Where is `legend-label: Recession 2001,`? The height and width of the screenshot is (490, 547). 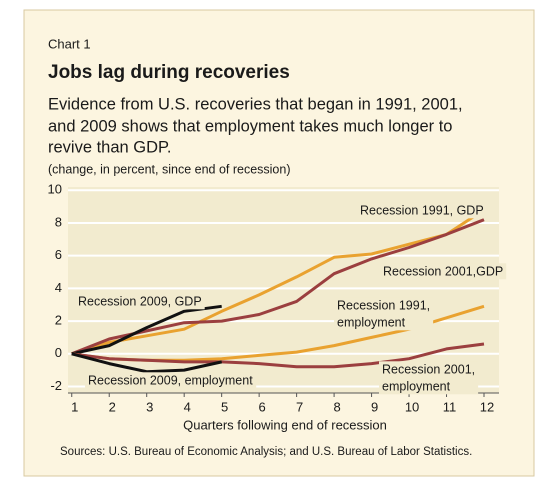 legend-label: Recession 2001, is located at coordinates (428, 369).